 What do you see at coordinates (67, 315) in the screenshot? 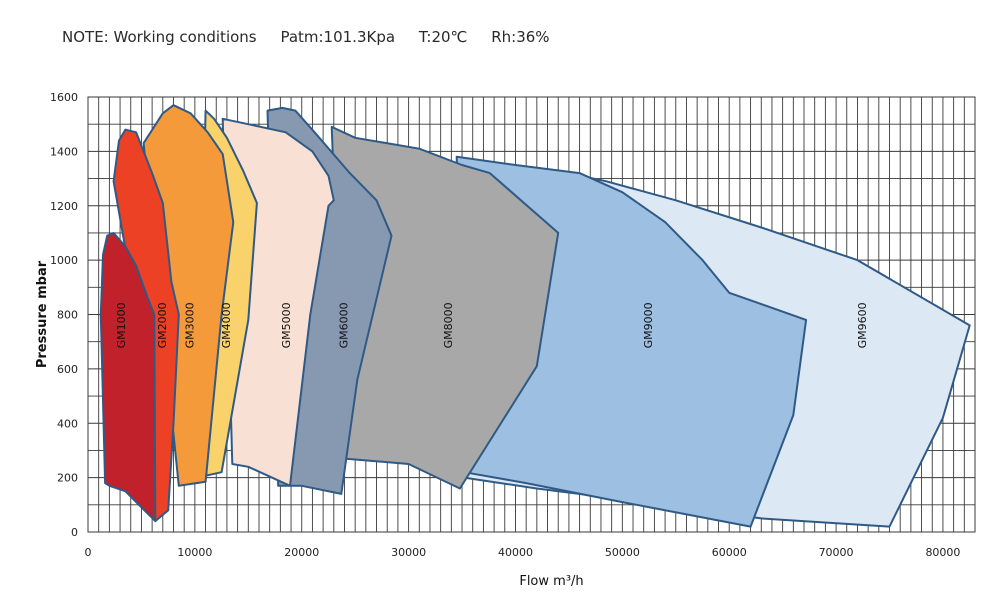
I see `y-tick-label: 800` at bounding box center [67, 315].